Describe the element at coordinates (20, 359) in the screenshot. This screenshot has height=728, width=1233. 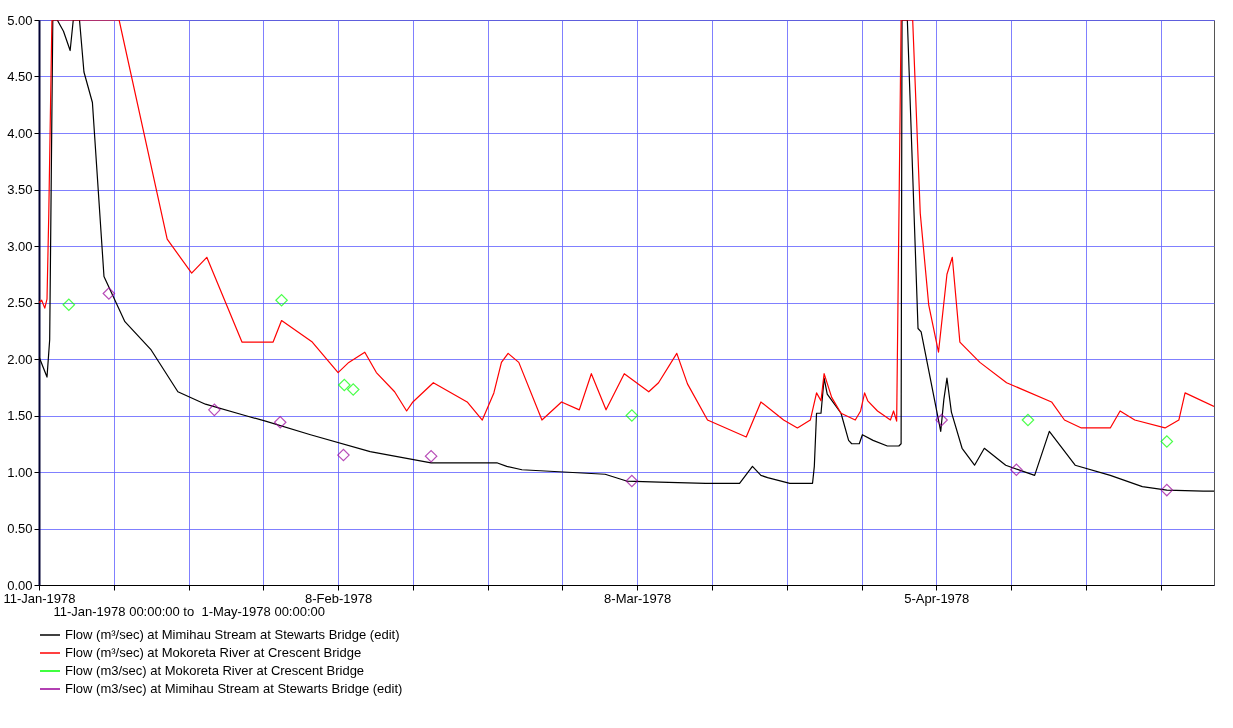
I see `y-tick-label: 2.00` at that location.